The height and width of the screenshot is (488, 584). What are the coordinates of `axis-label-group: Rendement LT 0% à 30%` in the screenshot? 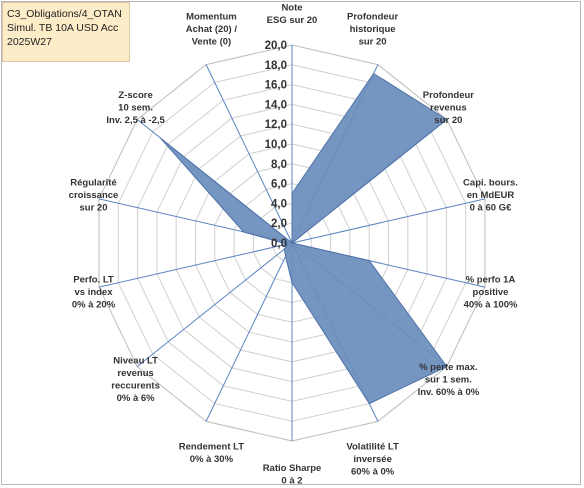 It's located at (211, 453).